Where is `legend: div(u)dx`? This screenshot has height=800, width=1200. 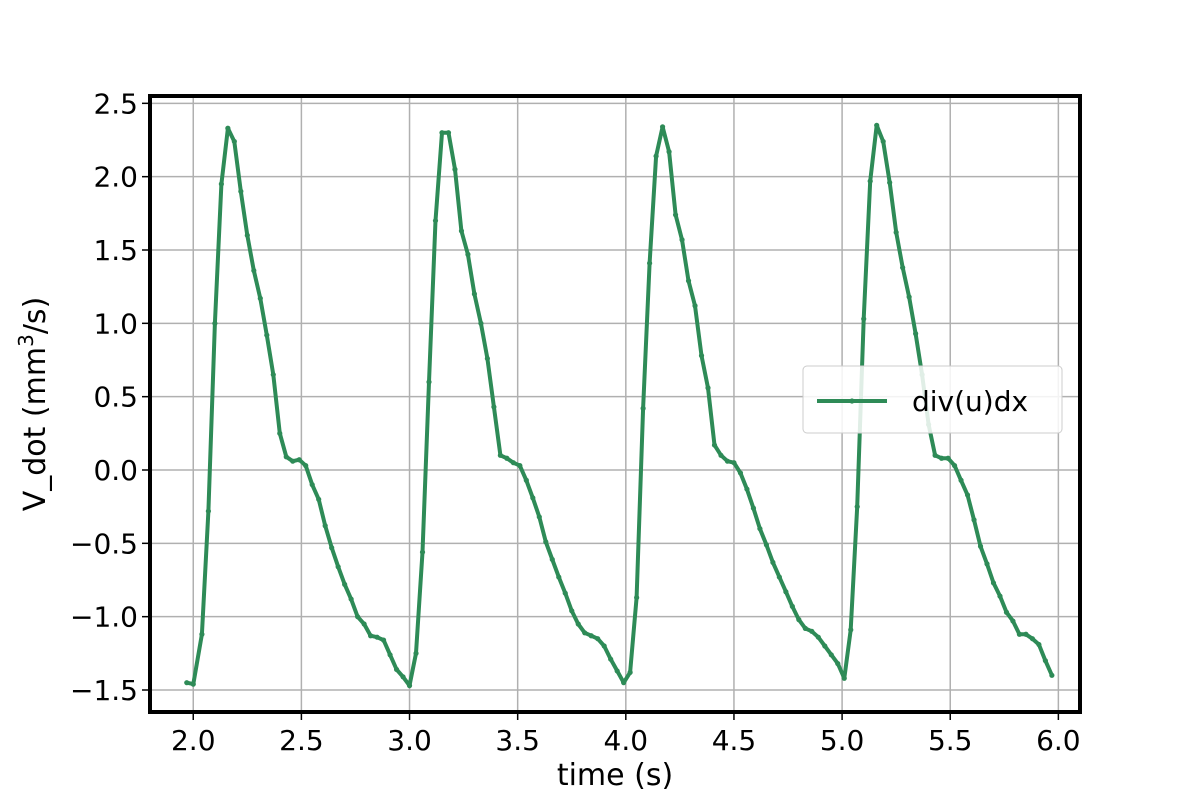 legend: div(u)dx is located at coordinates (932, 399).